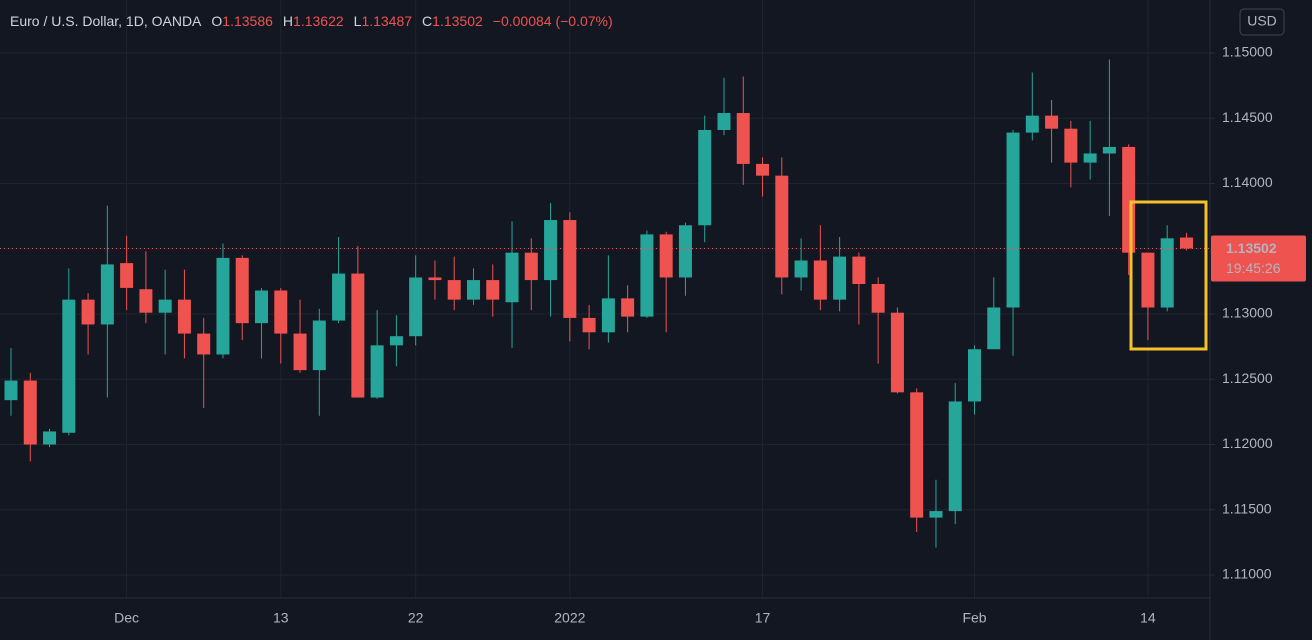 The width and height of the screenshot is (1312, 640). What do you see at coordinates (358, 21) in the screenshot?
I see `low-label: L` at bounding box center [358, 21].